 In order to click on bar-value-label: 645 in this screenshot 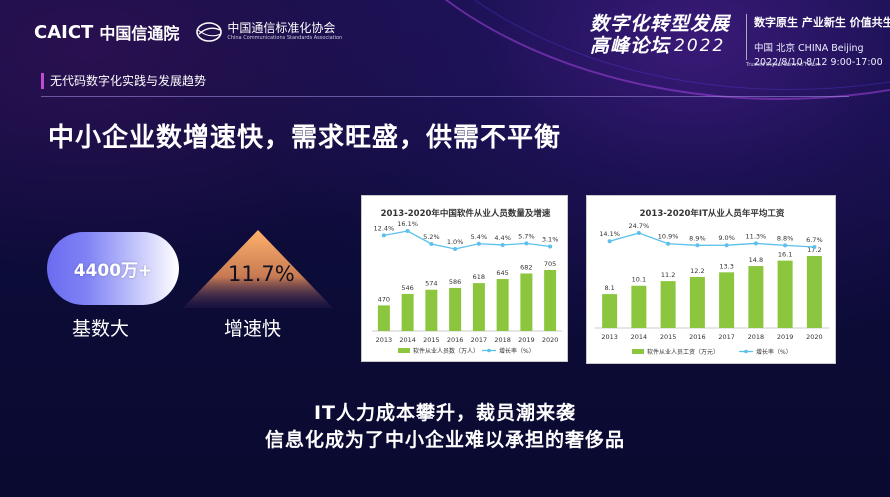, I will do `click(502, 273)`.